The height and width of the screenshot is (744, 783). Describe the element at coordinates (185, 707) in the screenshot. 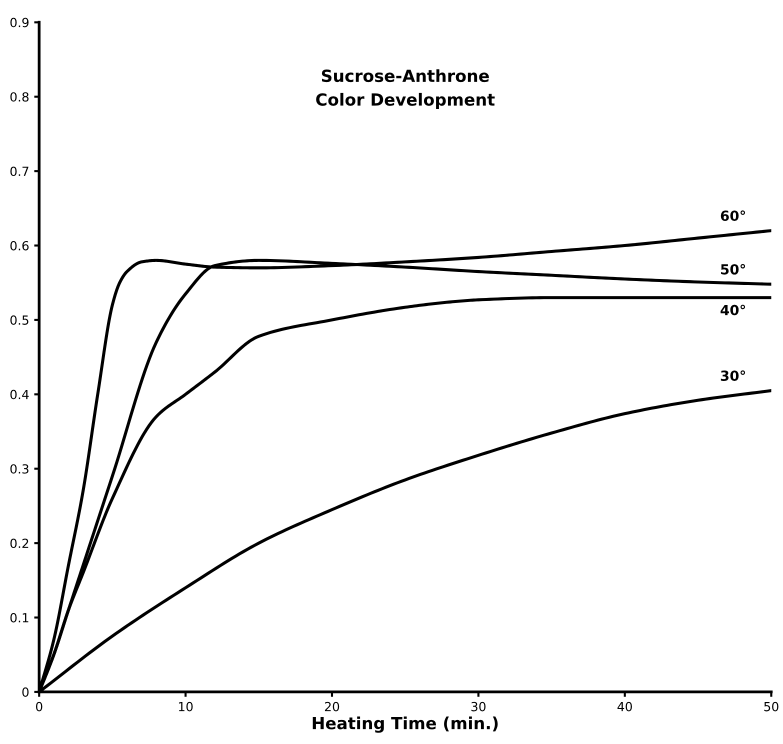

I see `x-tick-label: 10` at that location.